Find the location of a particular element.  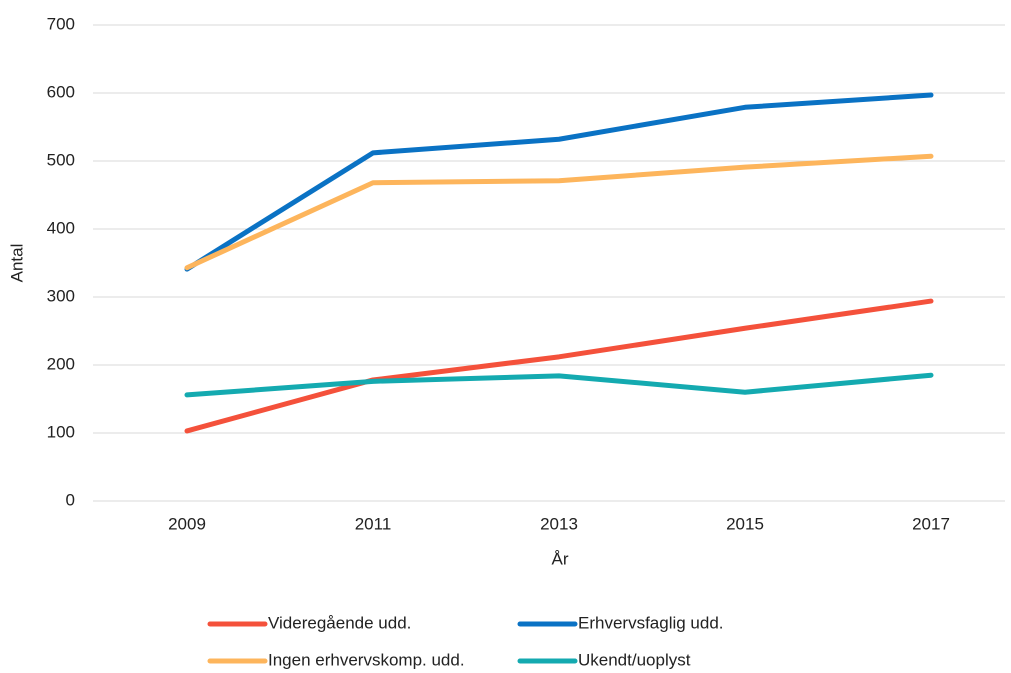

y-tick-label: 400 is located at coordinates (61, 227).